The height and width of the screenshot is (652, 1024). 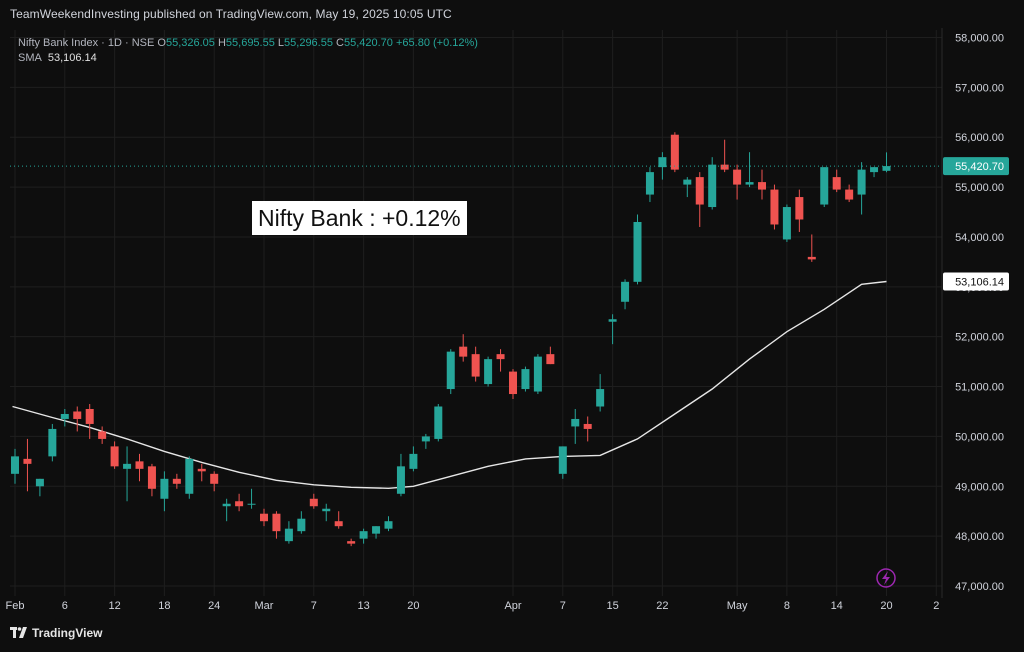 I want to click on x-tick-label: 24, so click(x=214, y=606).